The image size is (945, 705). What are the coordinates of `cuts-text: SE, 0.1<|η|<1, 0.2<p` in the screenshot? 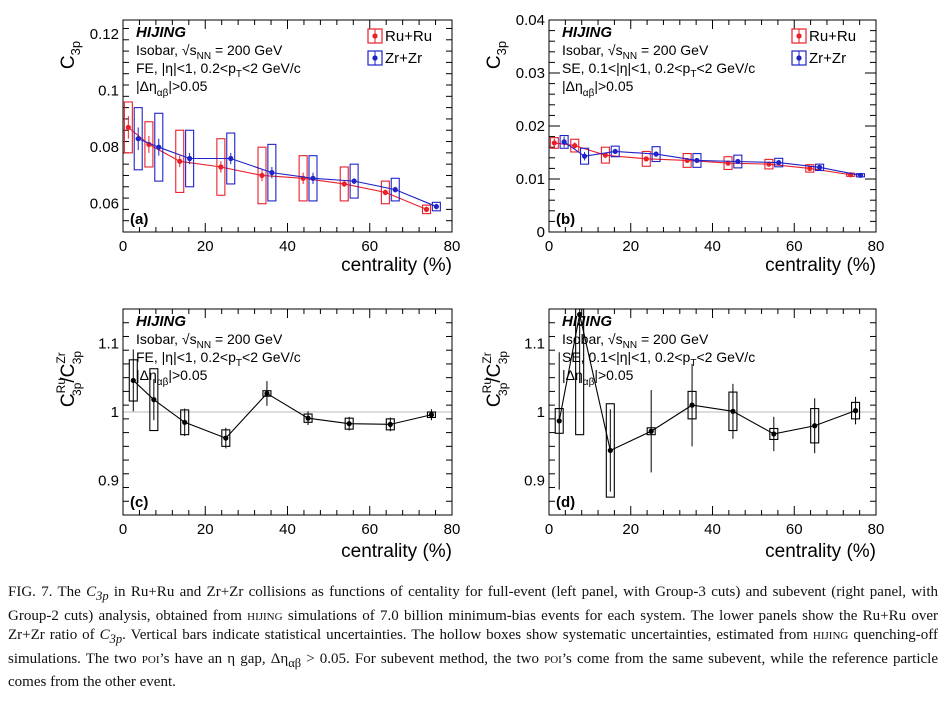 It's located at (626, 357).